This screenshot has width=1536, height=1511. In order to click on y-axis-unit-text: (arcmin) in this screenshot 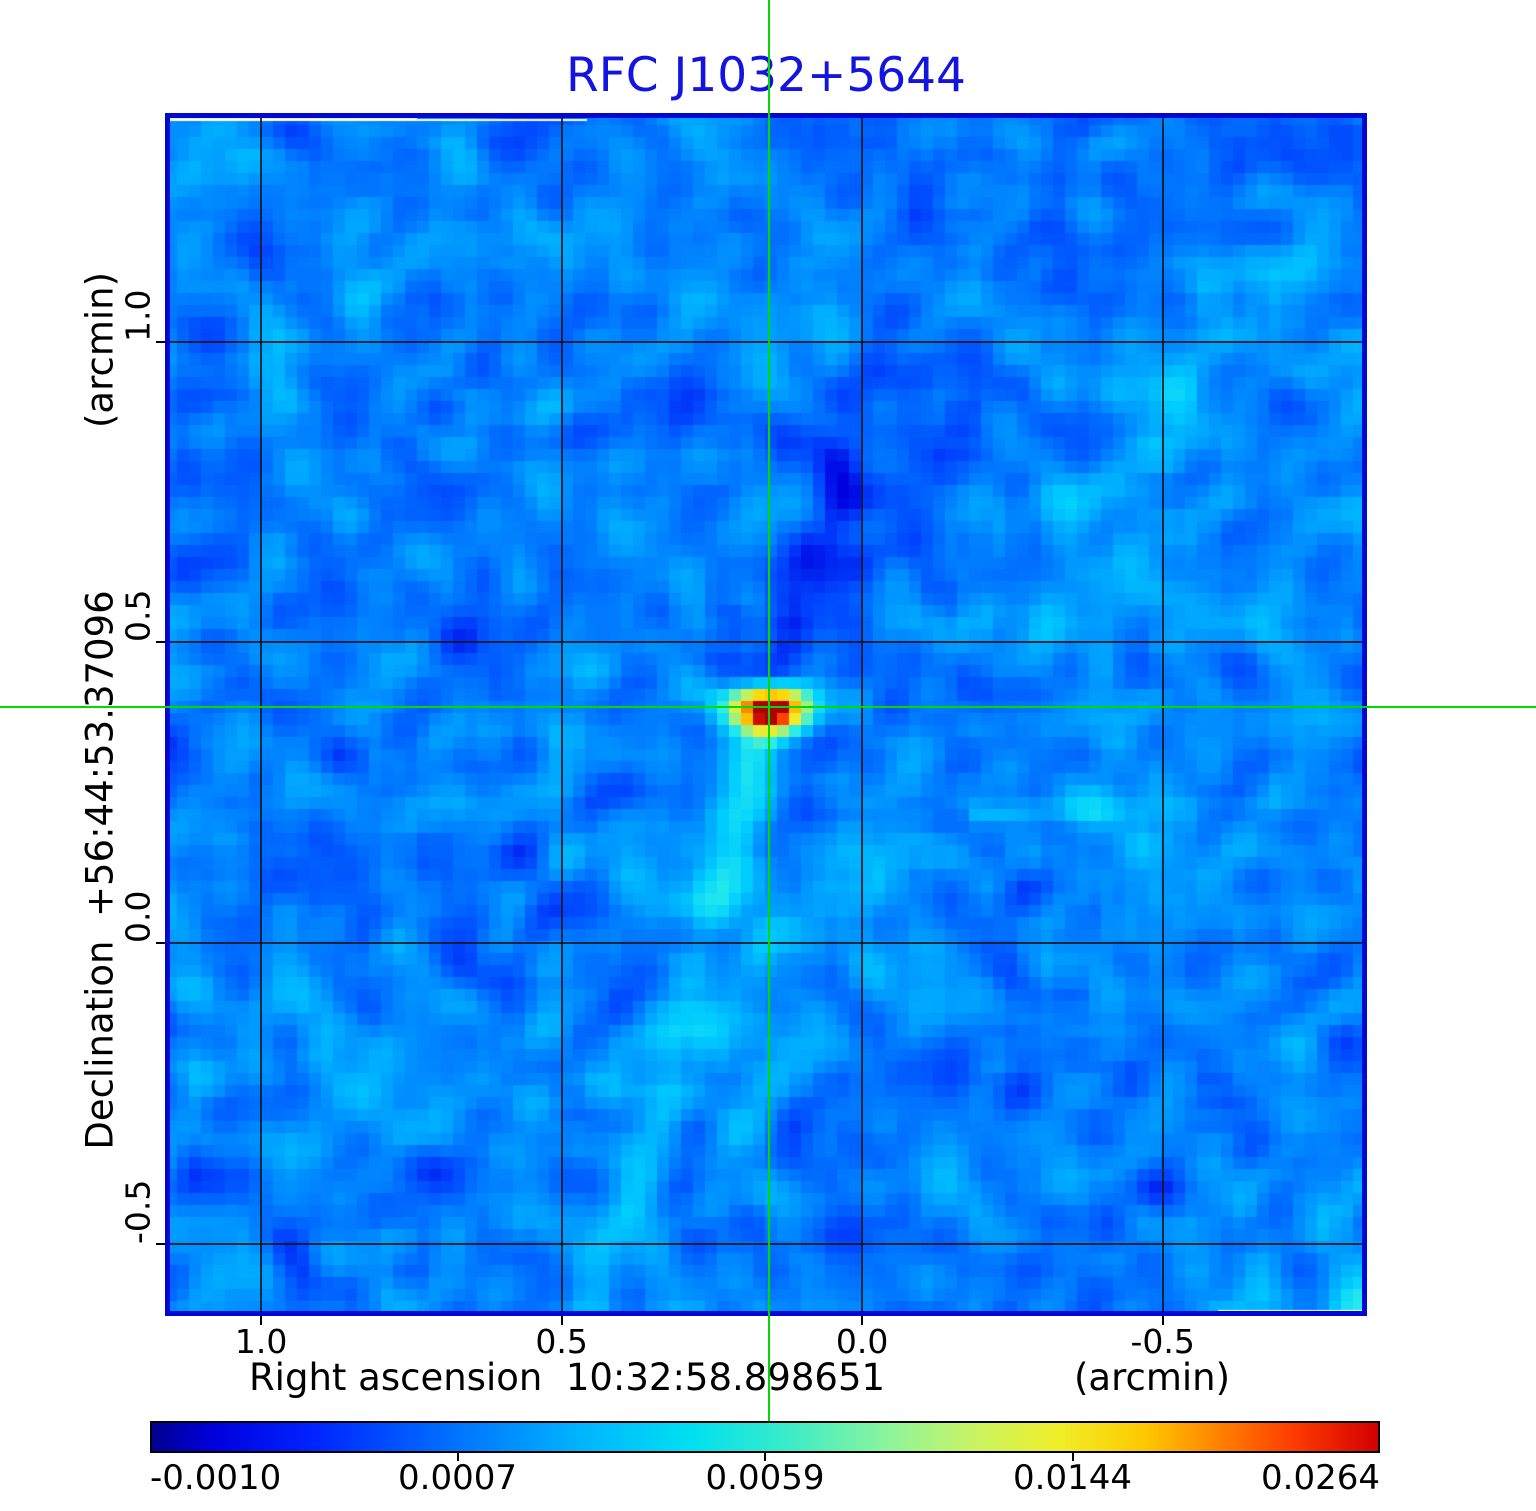, I will do `click(100, 350)`.